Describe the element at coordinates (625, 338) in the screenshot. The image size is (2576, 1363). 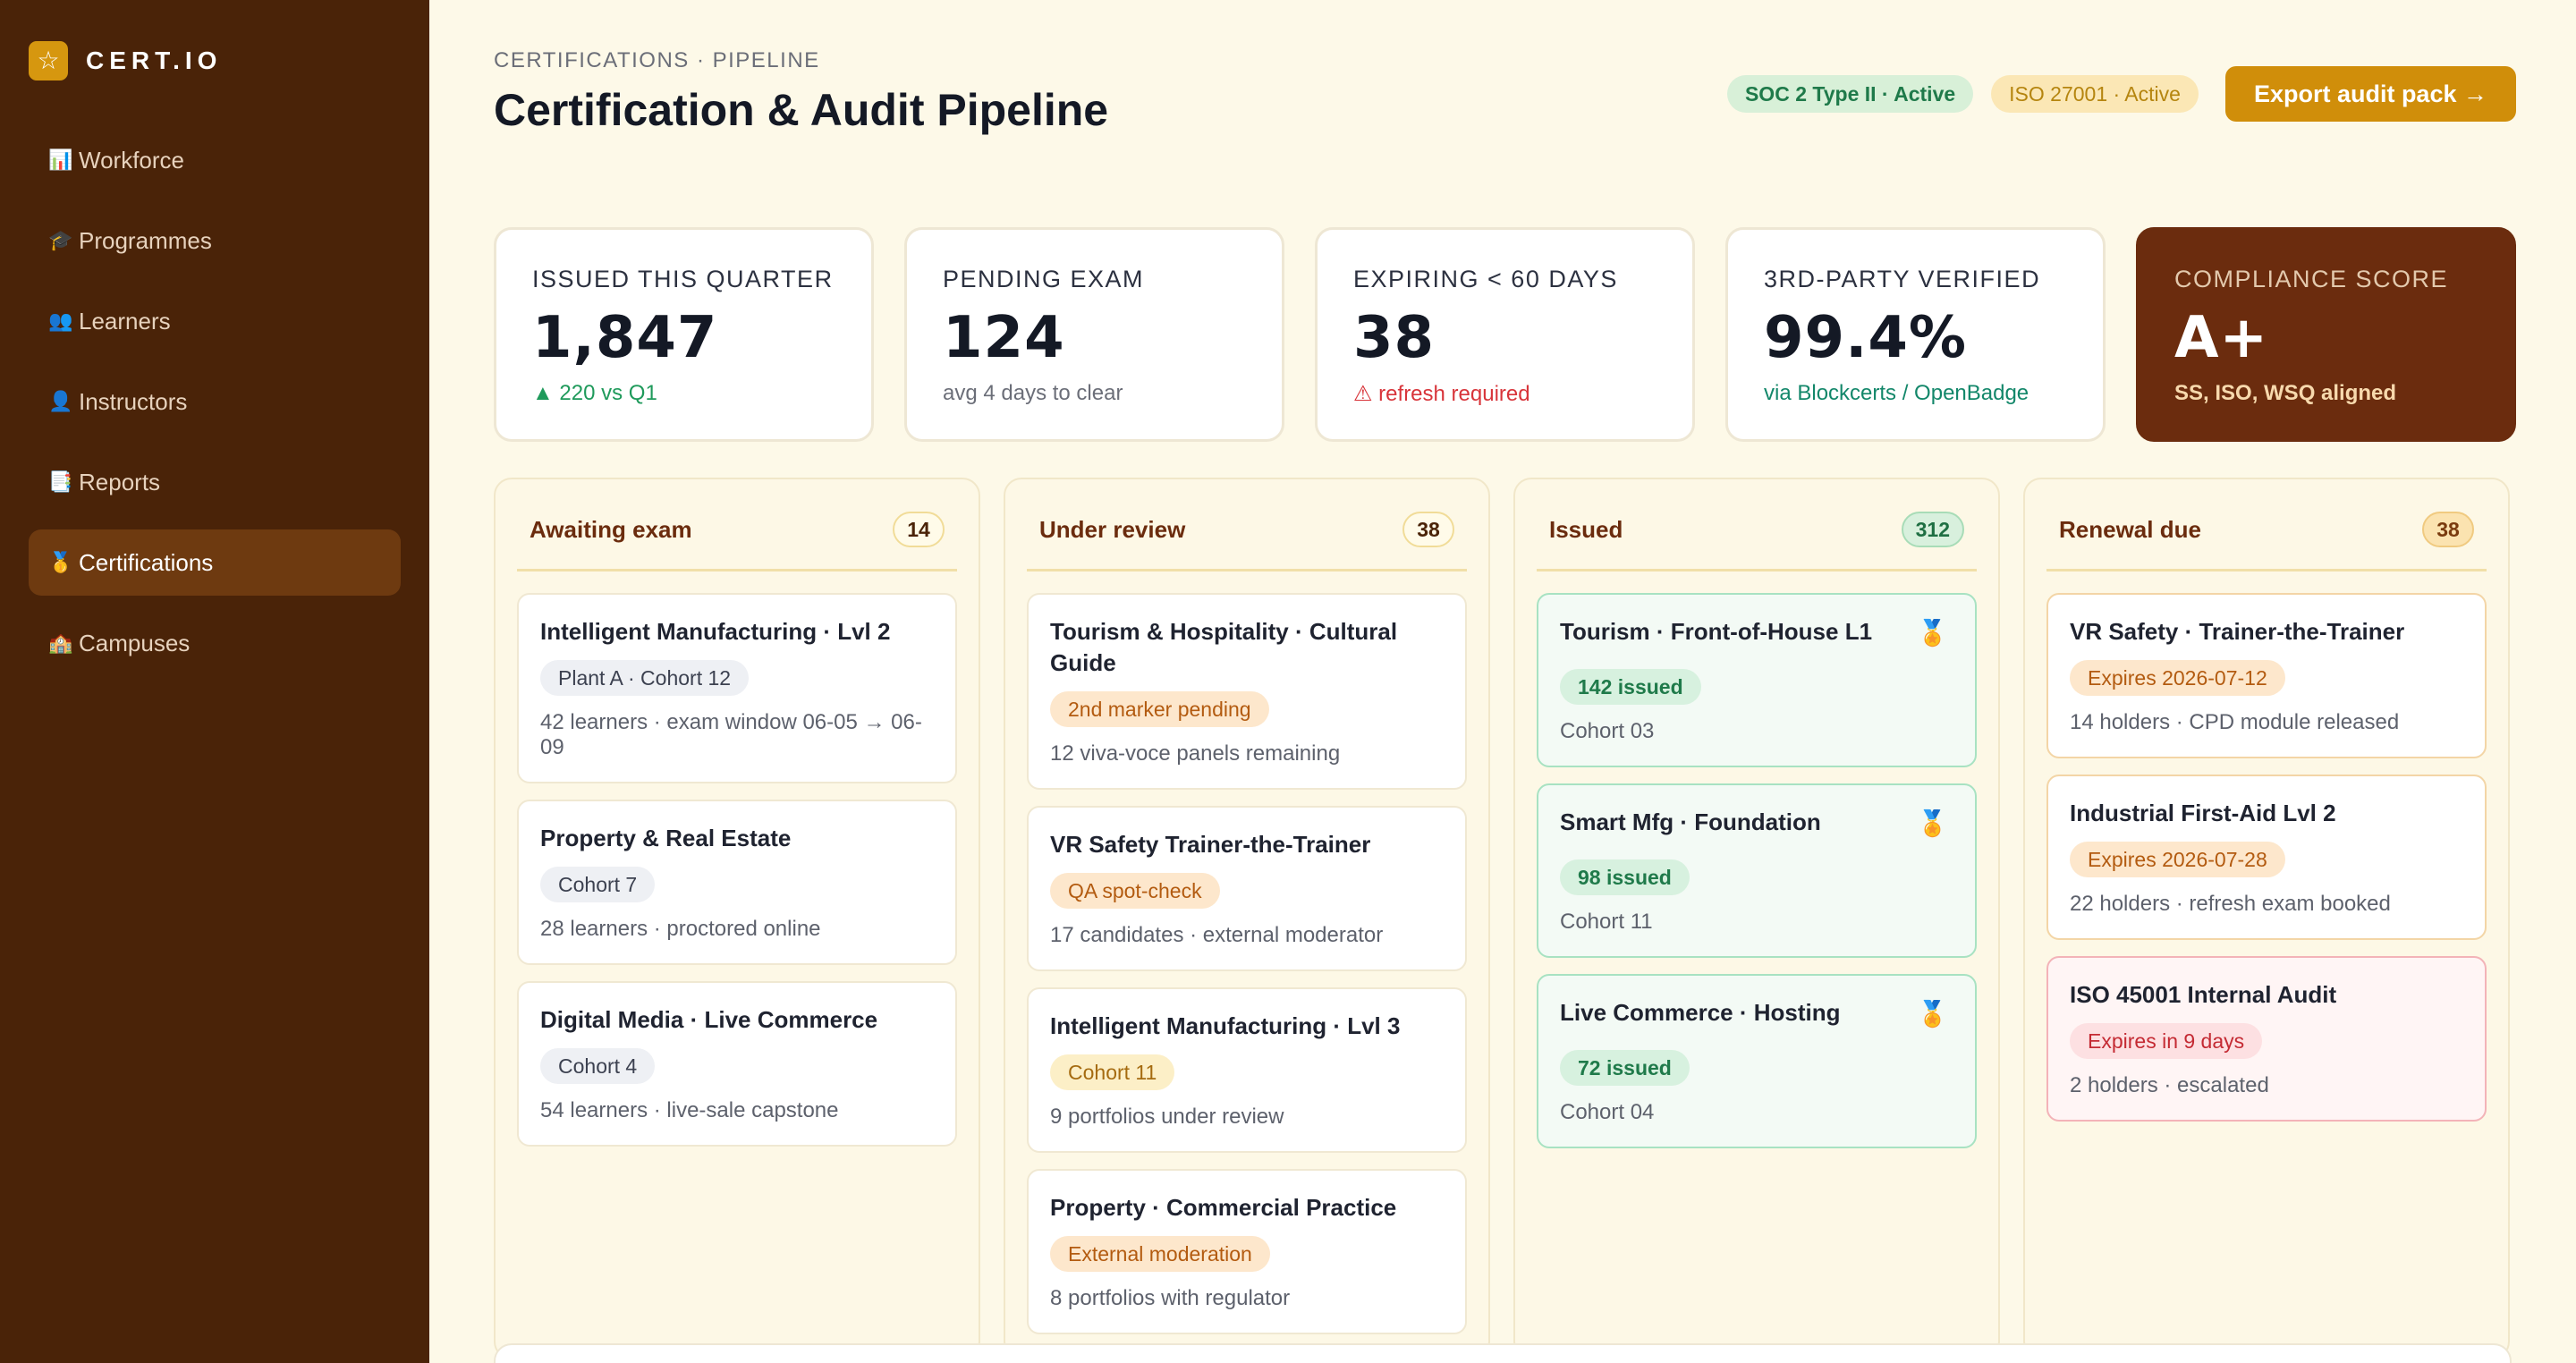
I see `kpi-value: 1,847` at that location.